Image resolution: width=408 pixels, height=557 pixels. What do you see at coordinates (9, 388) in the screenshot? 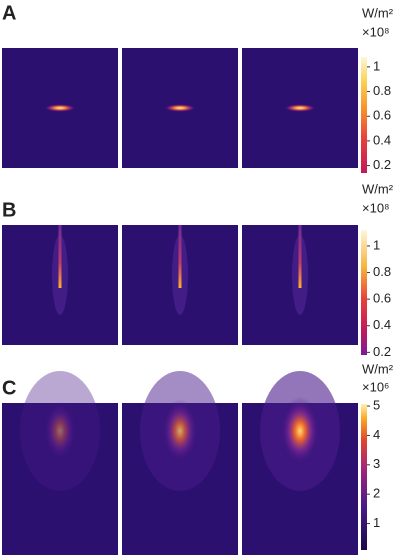
I see `panel-label: C` at bounding box center [9, 388].